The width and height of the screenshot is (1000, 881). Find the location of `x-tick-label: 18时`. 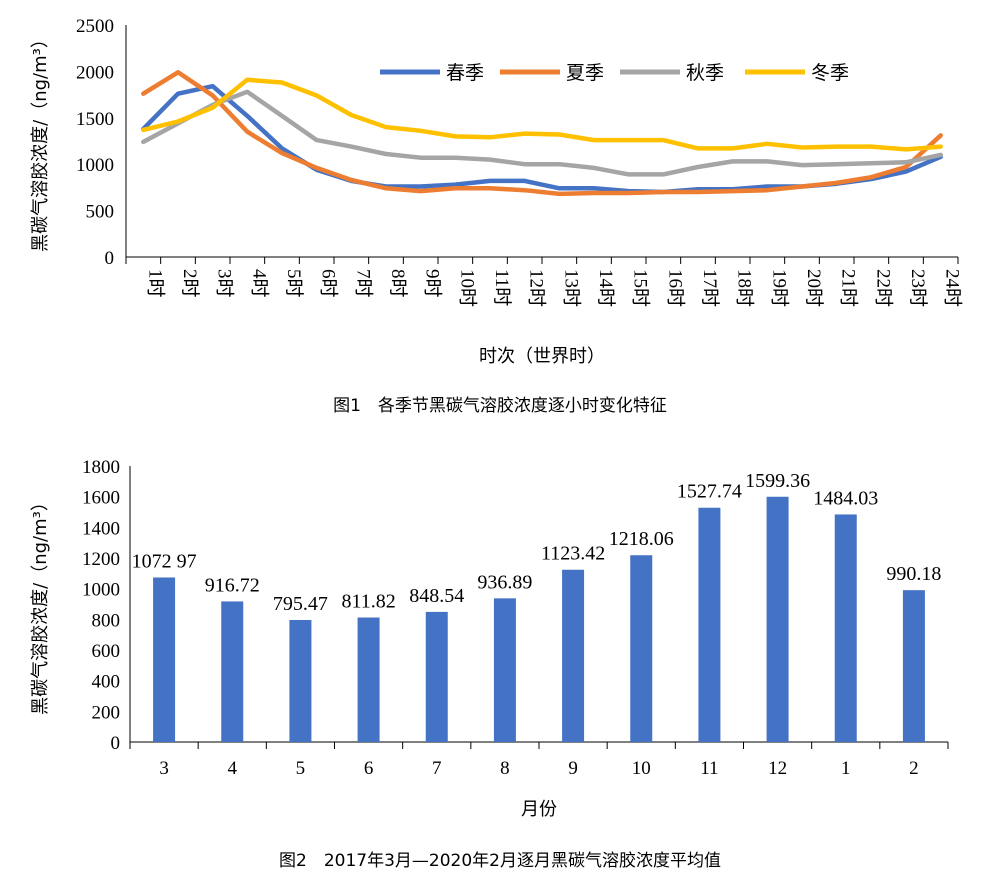

x-tick-label: 18时 is located at coordinates (745, 288).